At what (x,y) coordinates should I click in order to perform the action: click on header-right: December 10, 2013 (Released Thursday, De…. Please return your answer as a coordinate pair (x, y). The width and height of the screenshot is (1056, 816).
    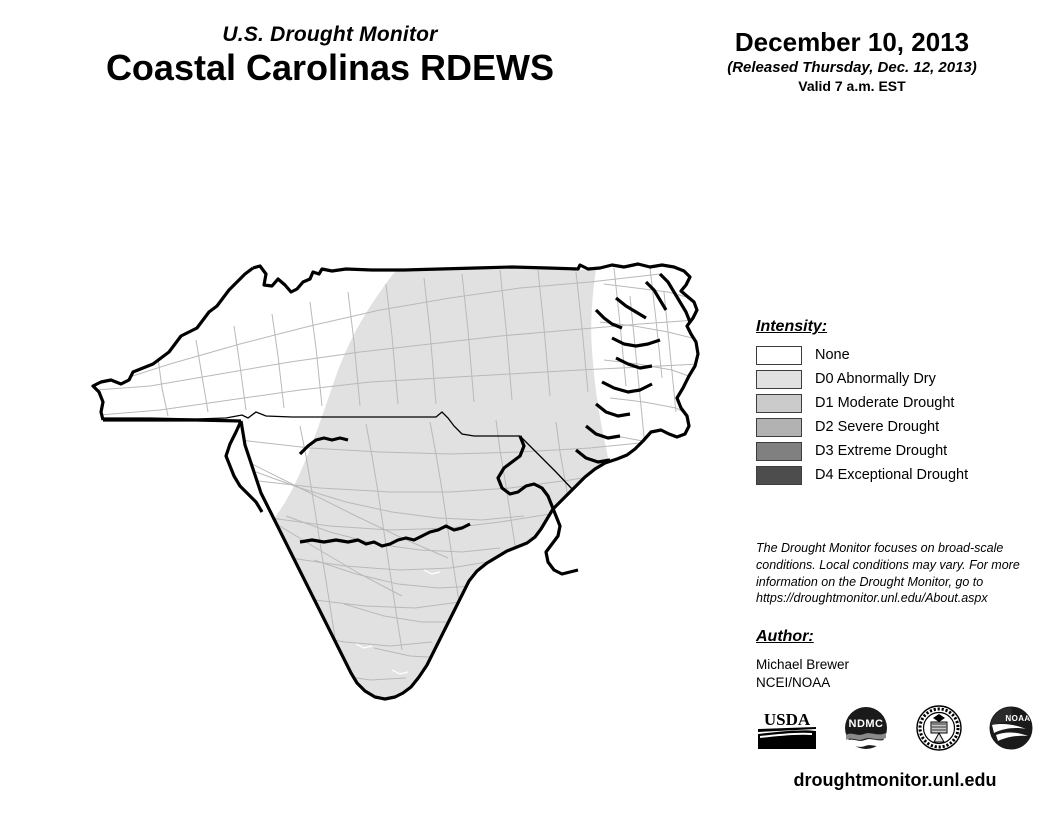
    Looking at the image, I should click on (852, 61).